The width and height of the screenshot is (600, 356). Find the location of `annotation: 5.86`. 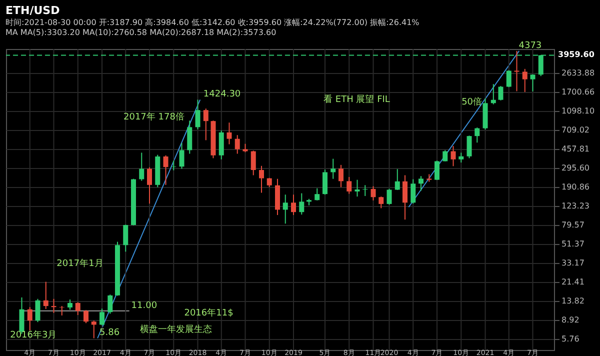

annotation: 5.86 is located at coordinates (110, 333).